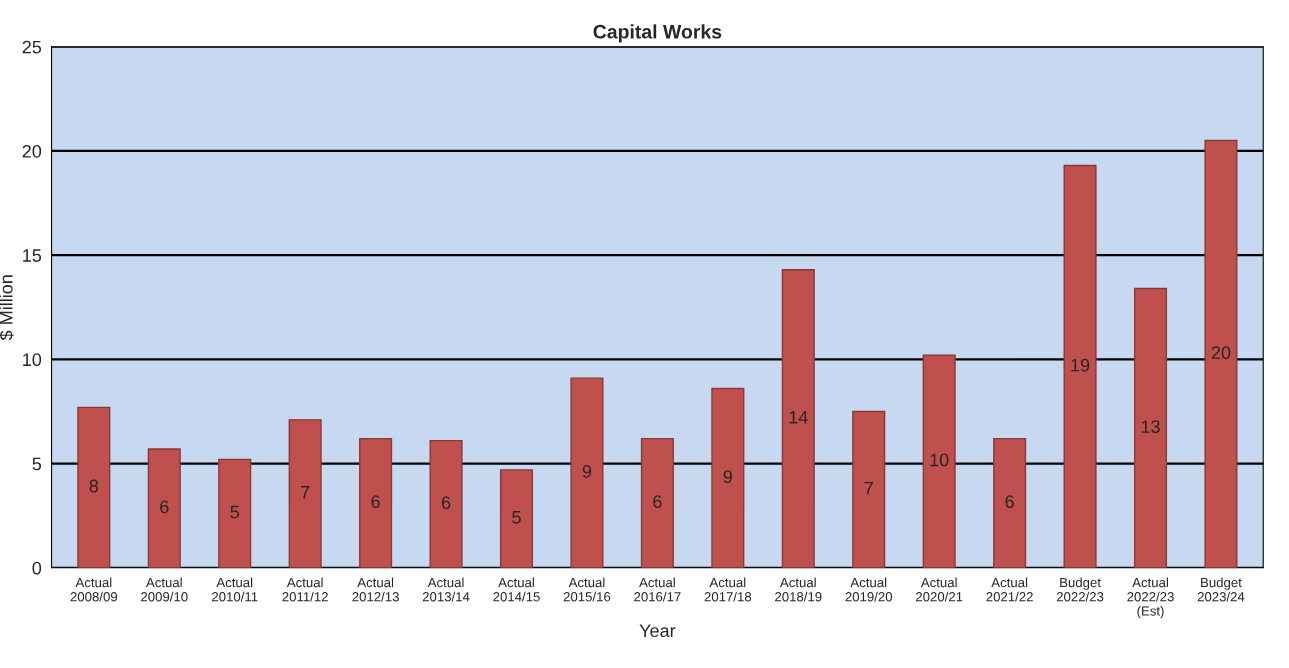 Image resolution: width=1289 pixels, height=668 pixels. I want to click on y-tick-label: 5, so click(37, 464).